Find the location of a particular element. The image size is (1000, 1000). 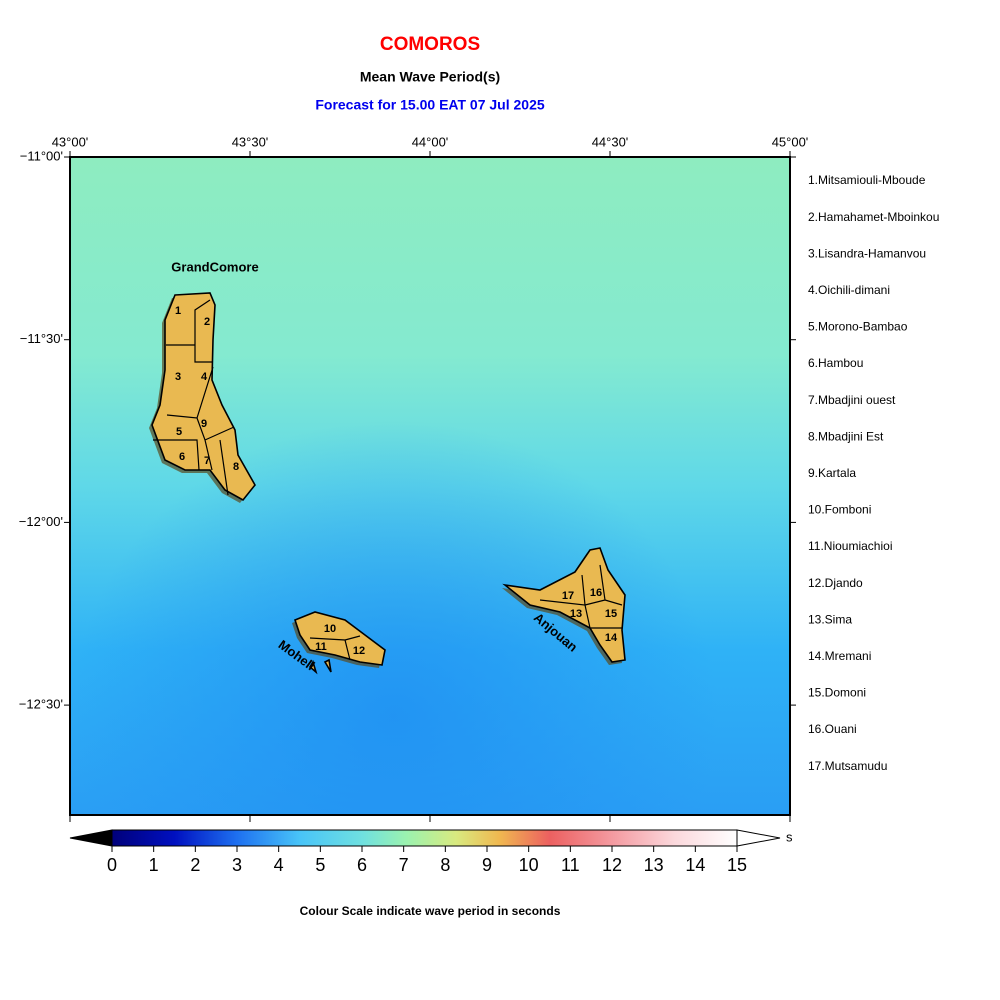

district-number: 17 is located at coordinates (568, 596).